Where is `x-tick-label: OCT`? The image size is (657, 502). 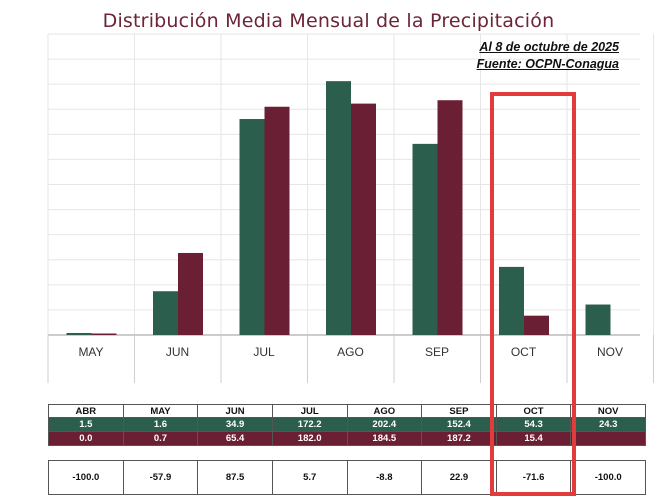 x-tick-label: OCT is located at coordinates (524, 352).